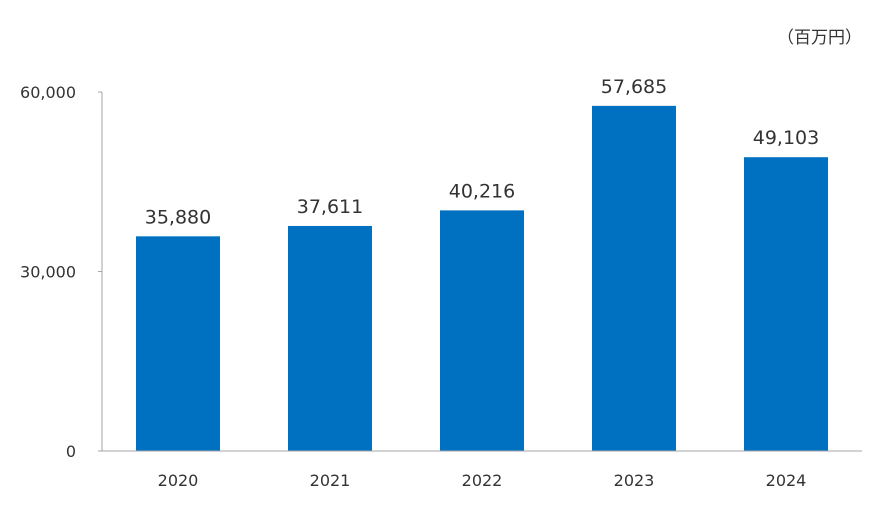  What do you see at coordinates (482, 191) in the screenshot?
I see `data-label-2022: 40,216` at bounding box center [482, 191].